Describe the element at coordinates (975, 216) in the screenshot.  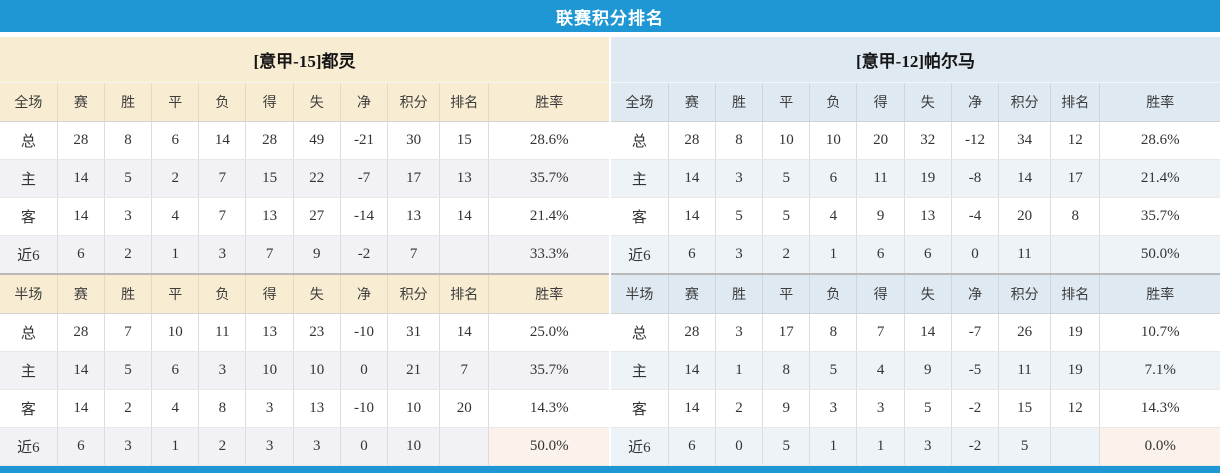
I see `stat-cell: -4` at that location.